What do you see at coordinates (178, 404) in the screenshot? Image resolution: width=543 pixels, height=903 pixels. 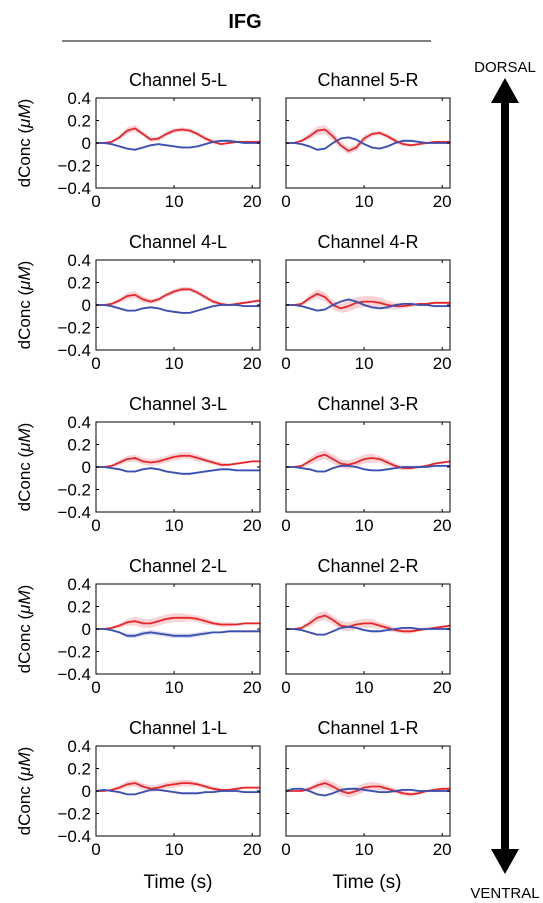 I see `panel-title: Channel 3-L` at bounding box center [178, 404].